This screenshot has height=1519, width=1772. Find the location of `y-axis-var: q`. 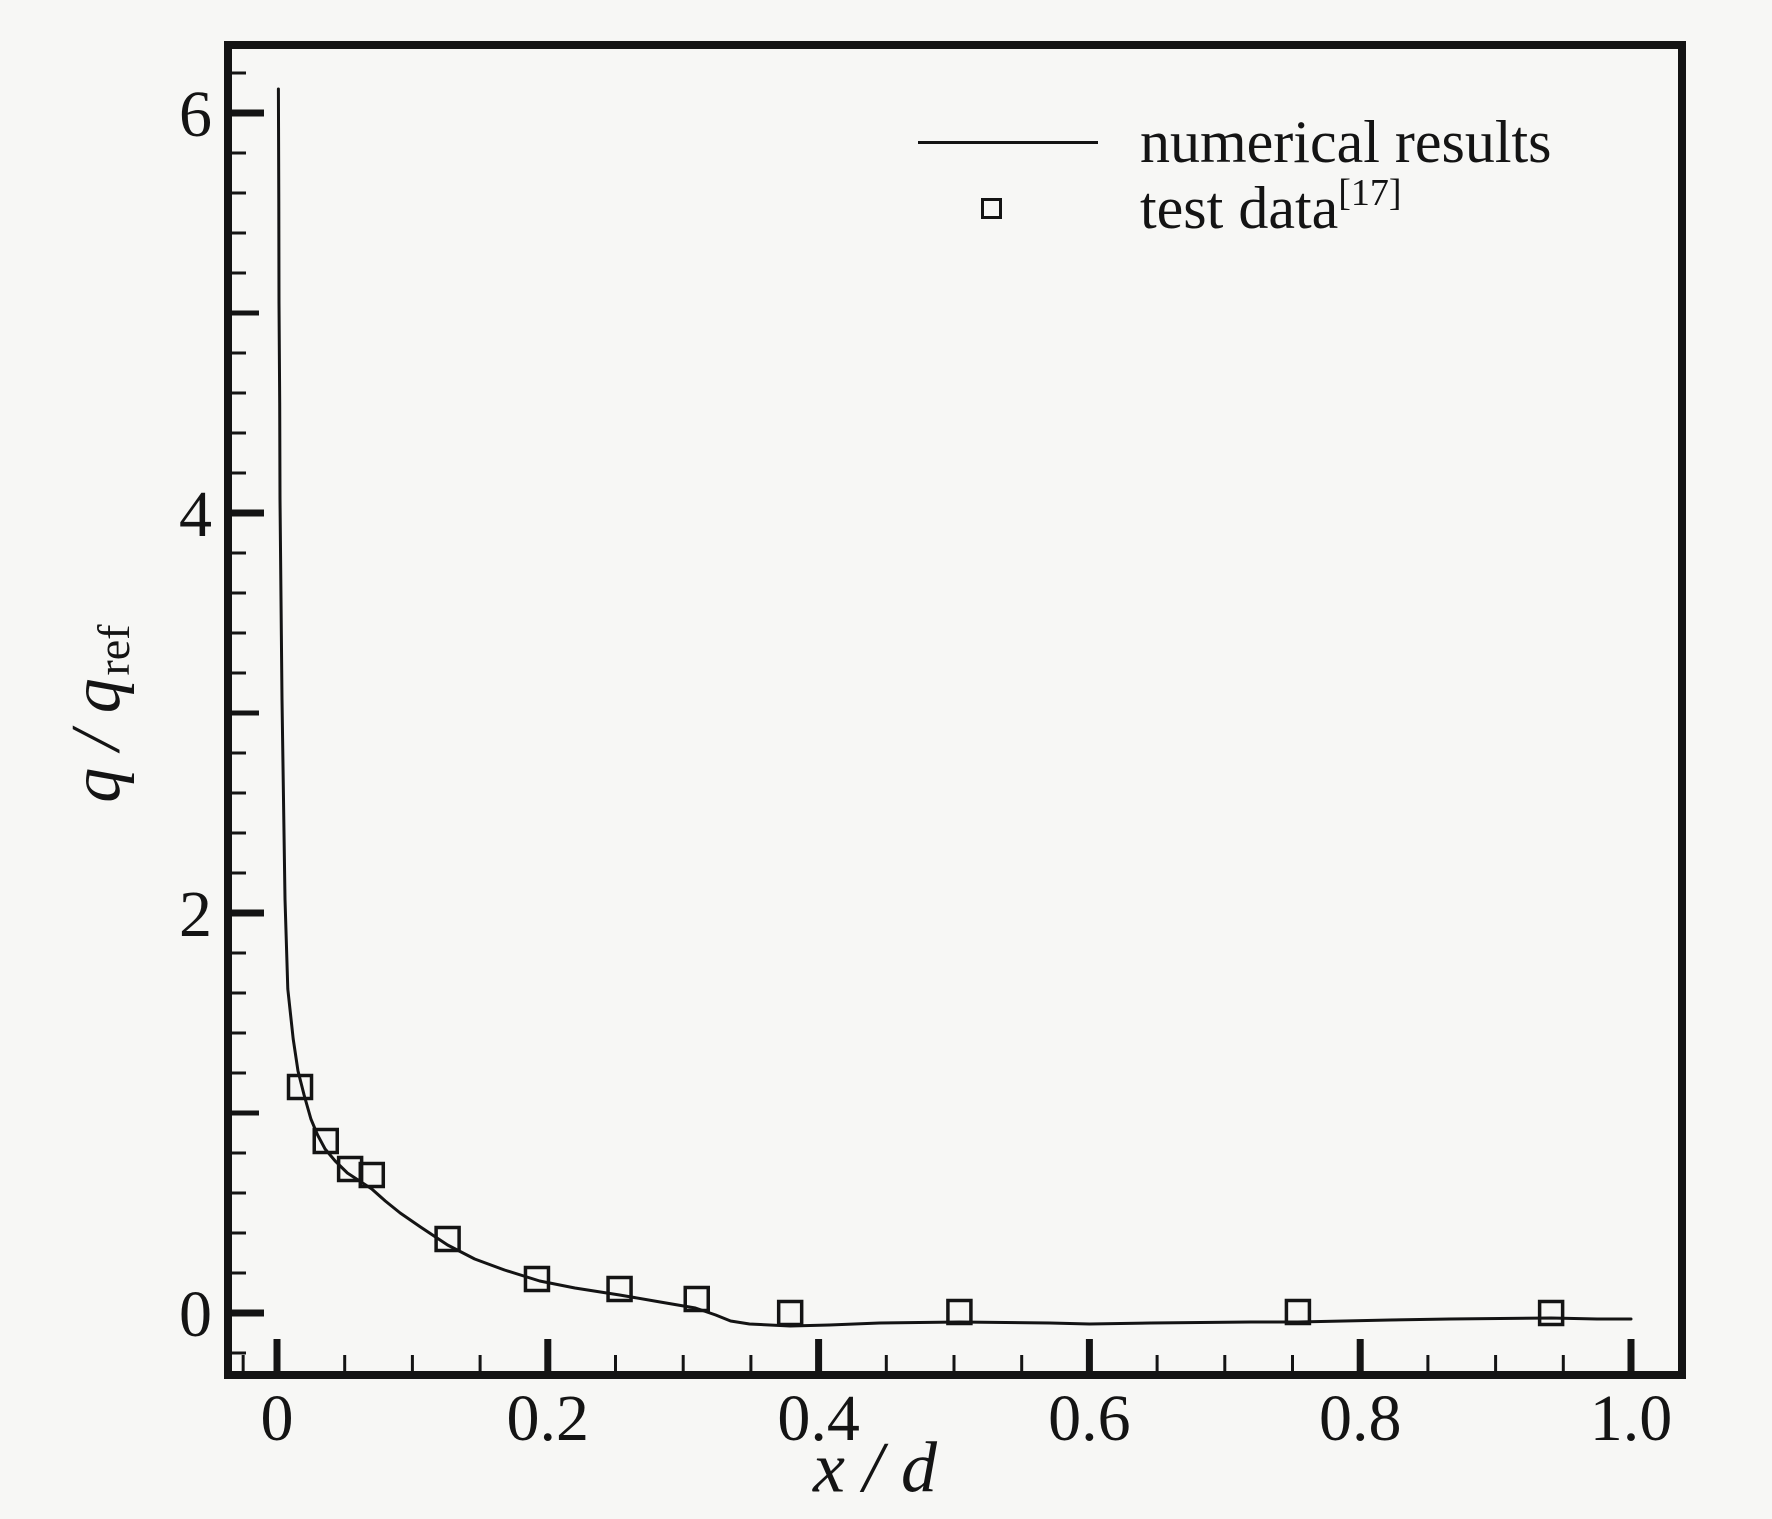

y-axis-var: q is located at coordinates (96, 785).